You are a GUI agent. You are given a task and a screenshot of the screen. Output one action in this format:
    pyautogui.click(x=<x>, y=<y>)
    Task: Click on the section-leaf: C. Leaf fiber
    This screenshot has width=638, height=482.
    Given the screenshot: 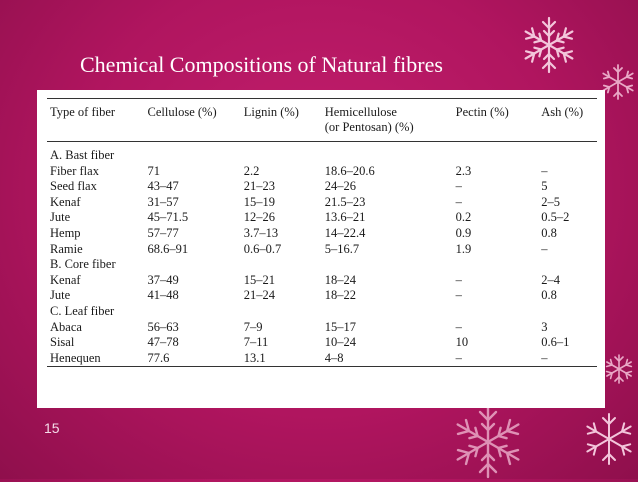 What is the action you would take?
    pyautogui.click(x=82, y=310)
    